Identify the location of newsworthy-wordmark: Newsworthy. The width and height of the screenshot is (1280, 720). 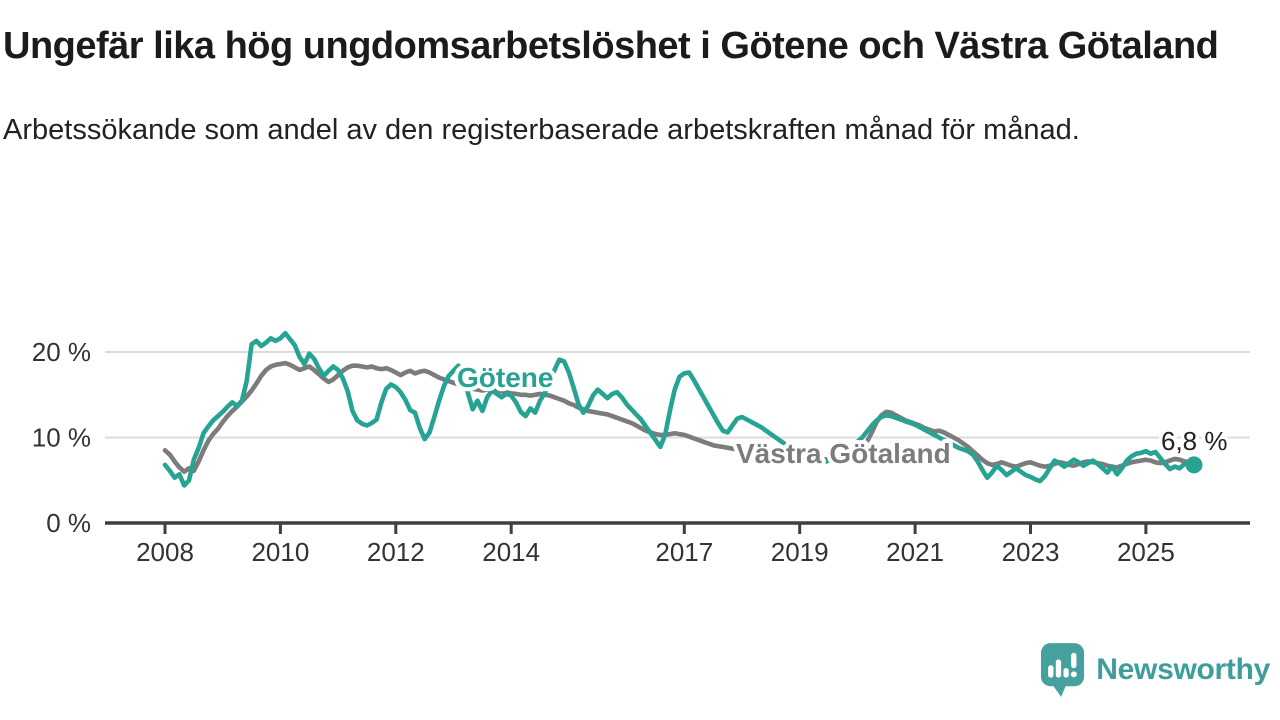
(1183, 669).